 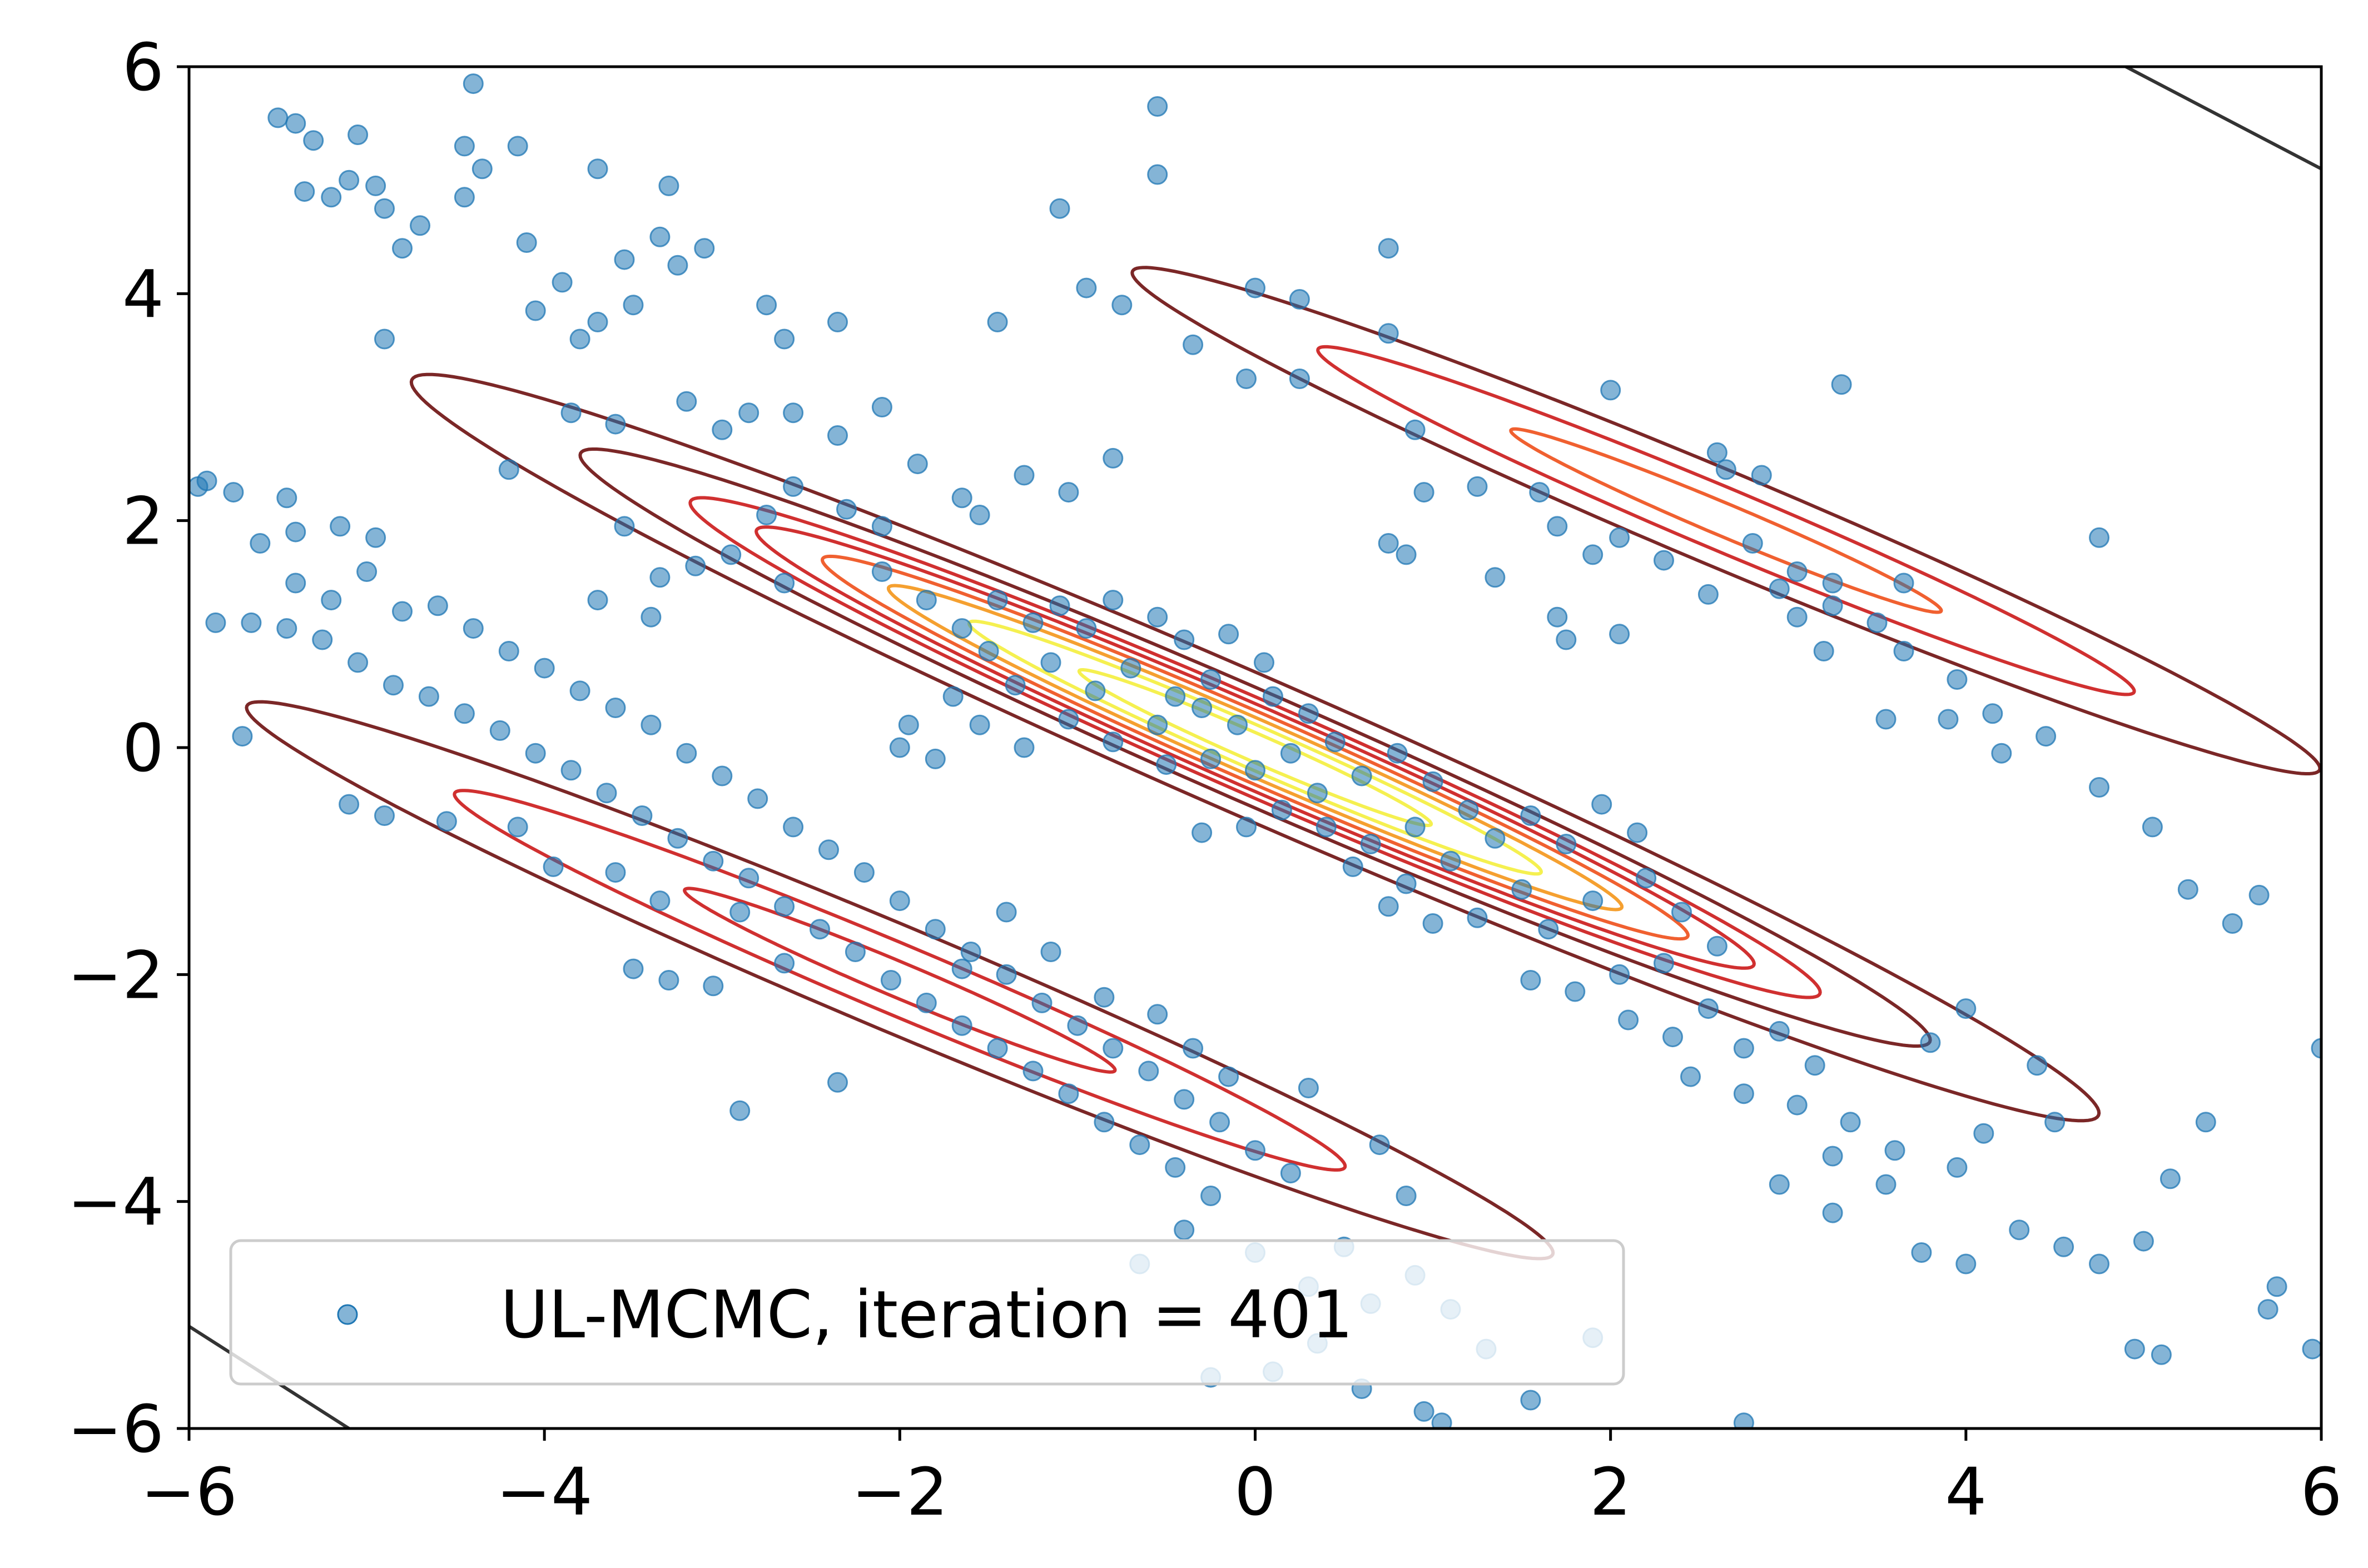 I want to click on y-axis: −6 −4 −2 0 2 4 6, so click(x=128, y=748).